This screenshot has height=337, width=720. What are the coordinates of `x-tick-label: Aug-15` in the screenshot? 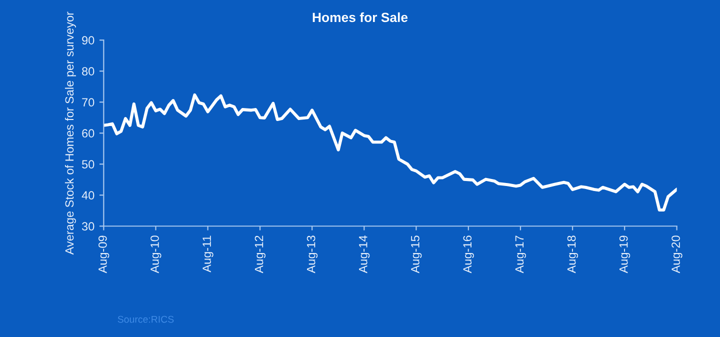 It's located at (416, 255).